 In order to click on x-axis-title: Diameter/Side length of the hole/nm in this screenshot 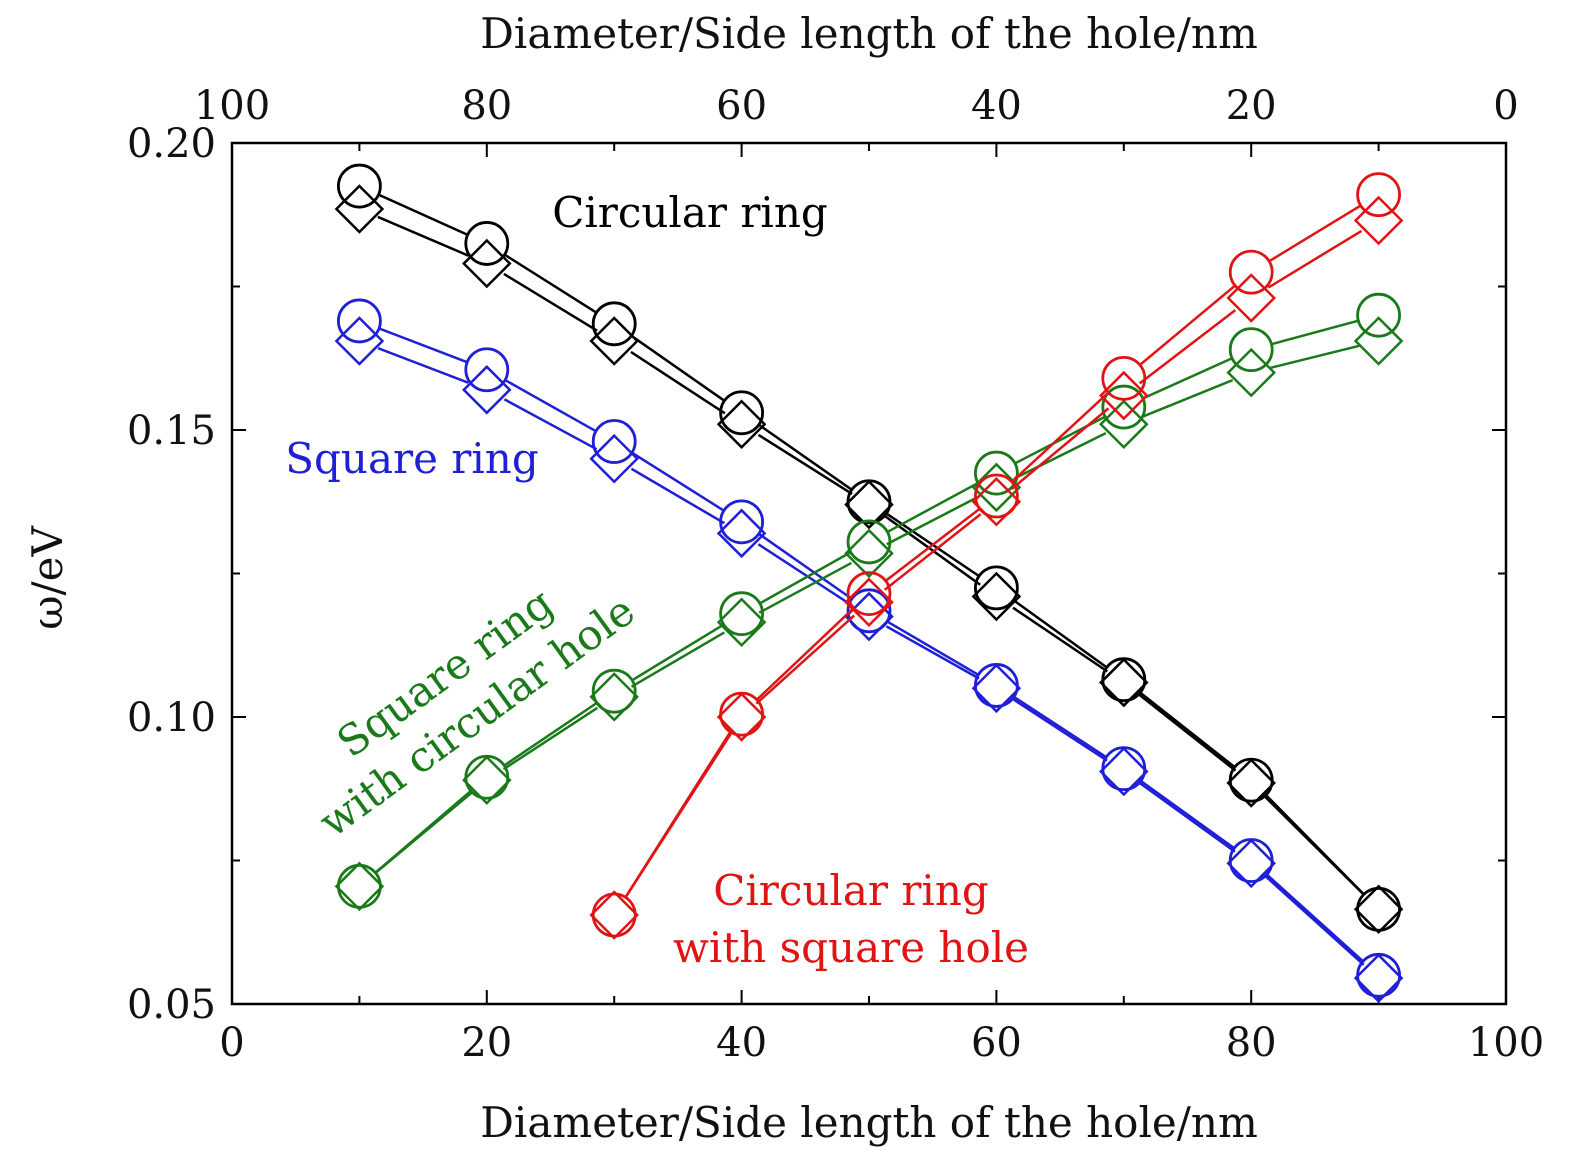, I will do `click(869, 1122)`.